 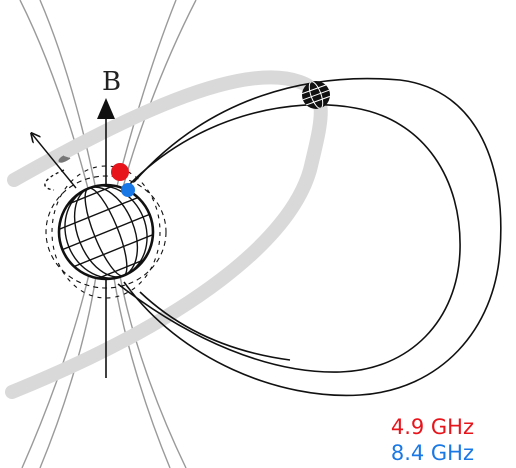 What do you see at coordinates (106, 108) in the screenshot?
I see `magnetic-axis-arrow-icon` at bounding box center [106, 108].